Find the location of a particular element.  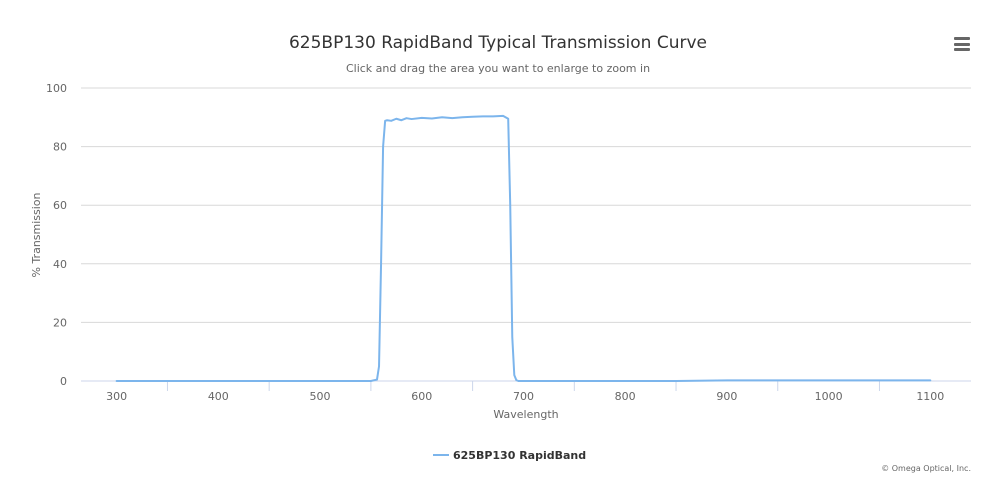

hamburger-menu-icon is located at coordinates (962, 44).